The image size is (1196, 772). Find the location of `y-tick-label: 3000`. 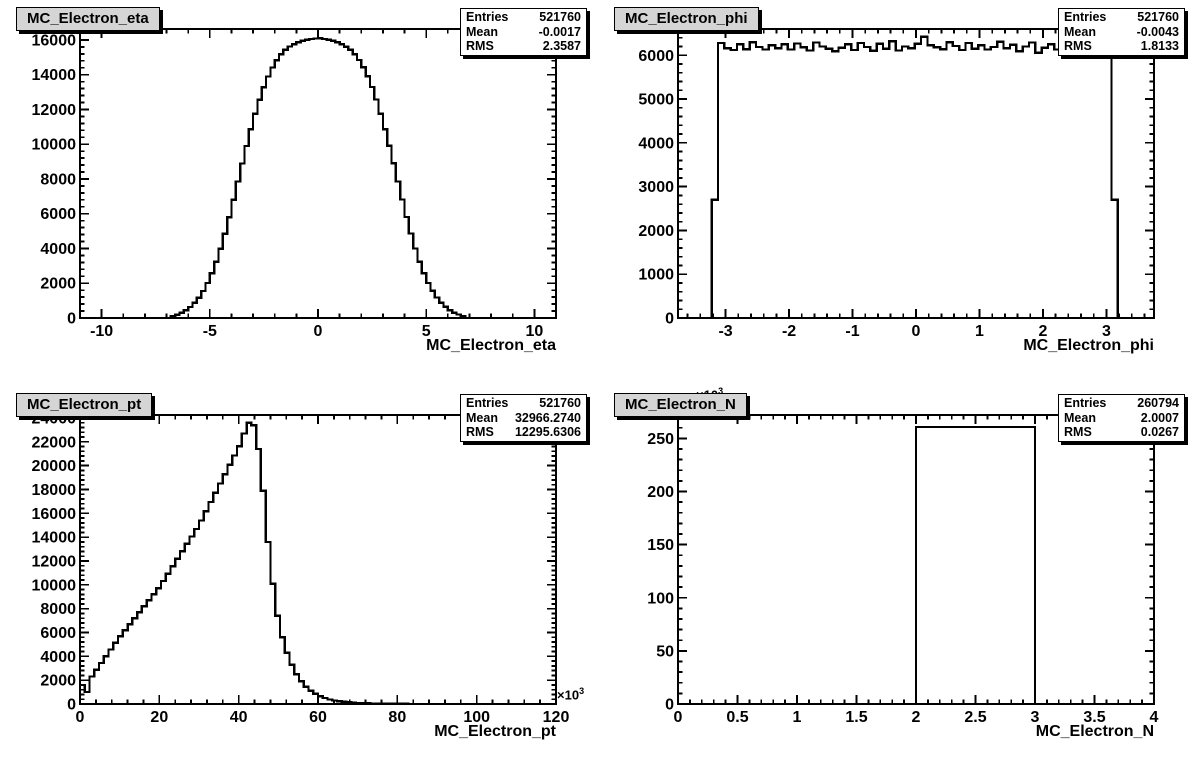

y-tick-label: 3000 is located at coordinates (656, 187).